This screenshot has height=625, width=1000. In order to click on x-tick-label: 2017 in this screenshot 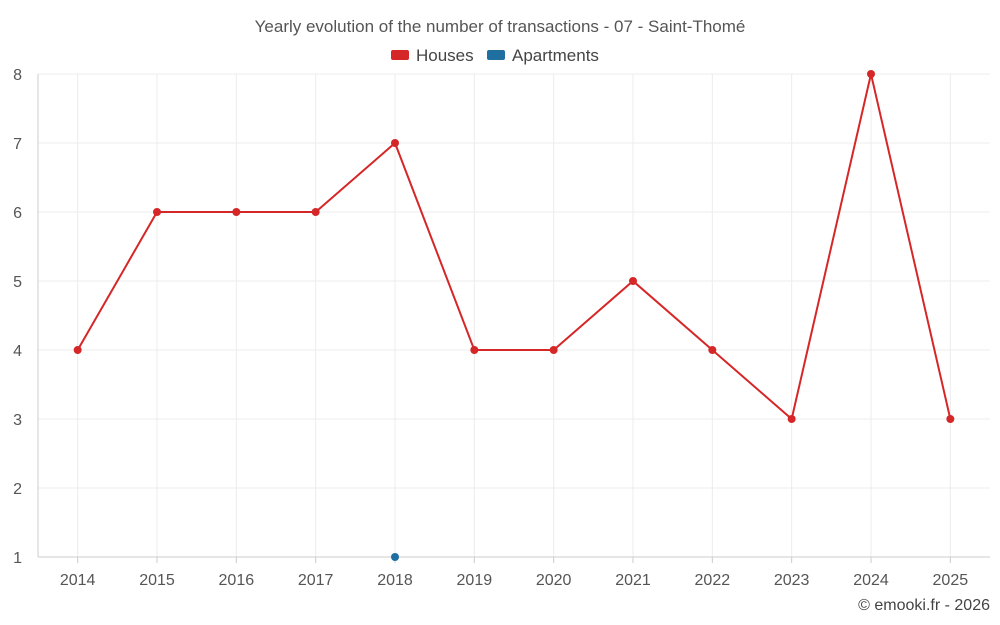, I will do `click(316, 580)`.